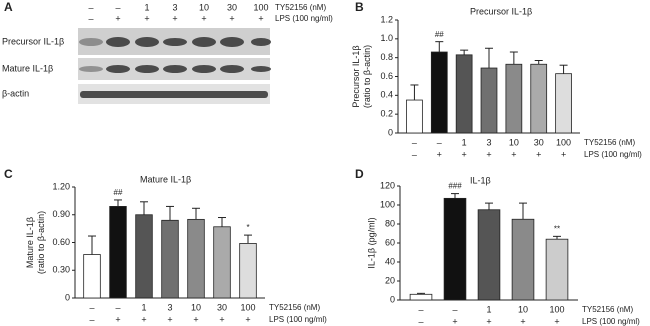 The image size is (650, 326). Describe the element at coordinates (386, 76) in the screenshot. I see `y-tick-label: 0.6` at that location.